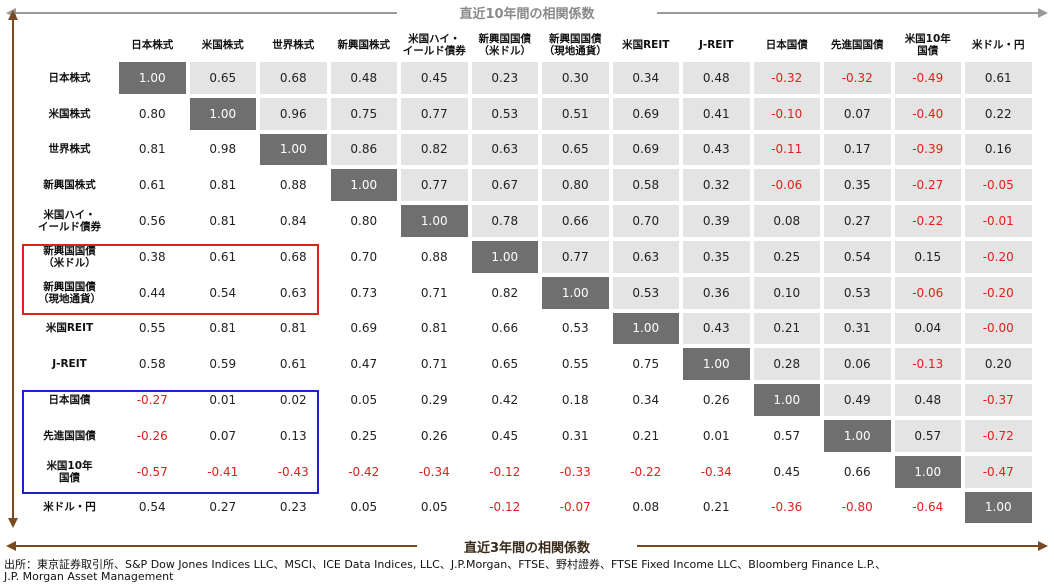 This screenshot has height=585, width=1054. What do you see at coordinates (998, 400) in the screenshot?
I see `table-cell: -0.37` at bounding box center [998, 400].